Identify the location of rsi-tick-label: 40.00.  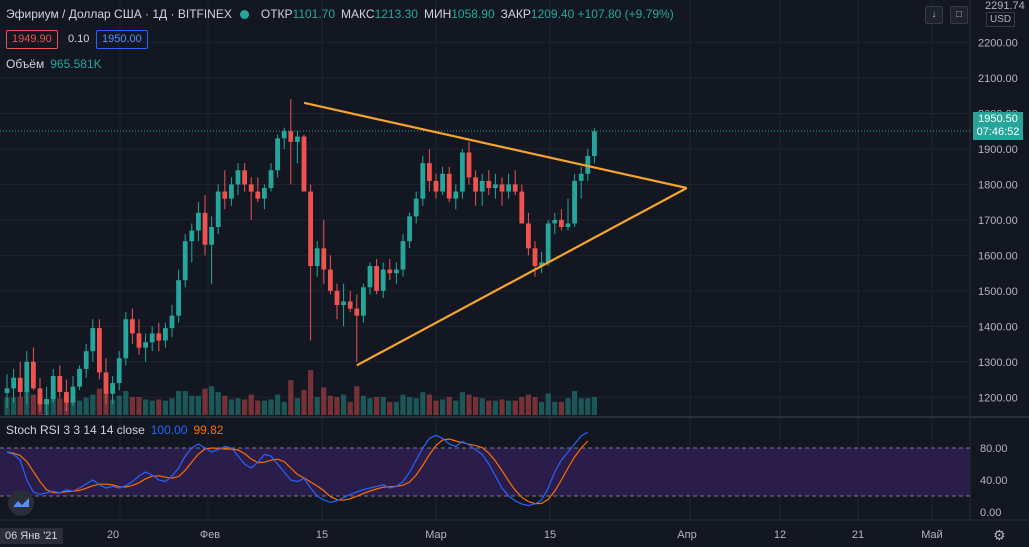
(994, 481).